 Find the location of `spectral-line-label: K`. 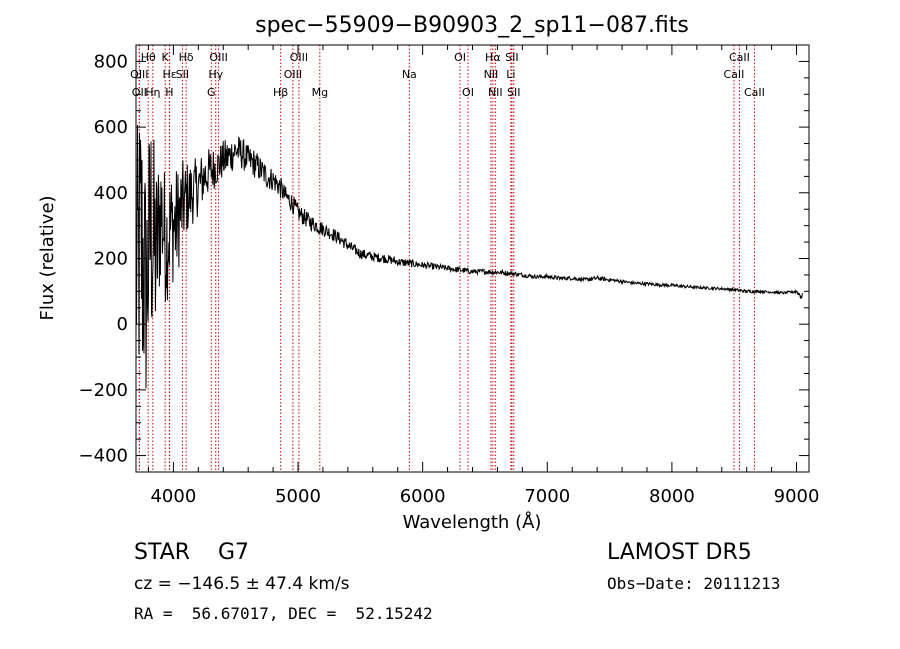

spectral-line-label: K is located at coordinates (166, 57).